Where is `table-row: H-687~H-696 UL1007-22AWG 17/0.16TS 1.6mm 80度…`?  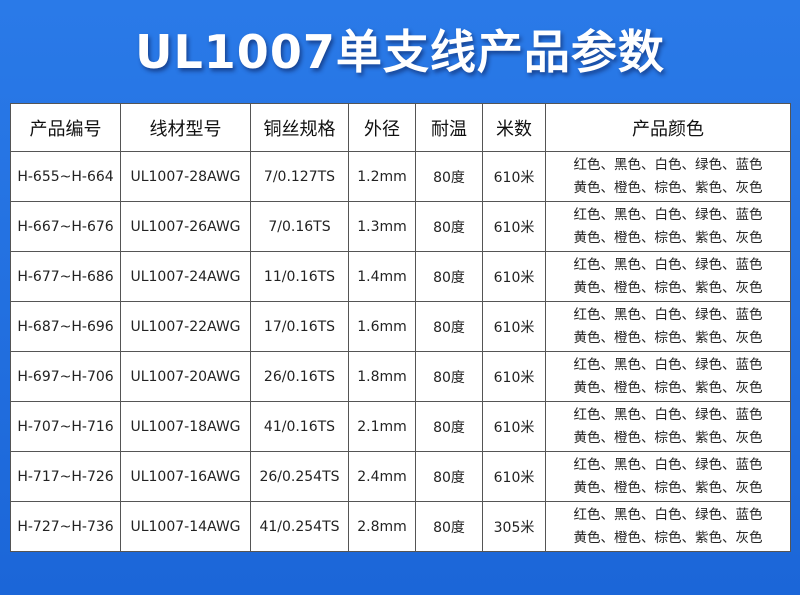
table-row: H-687~H-696 UL1007-22AWG 17/0.16TS 1.6mm 80度… is located at coordinates (400, 326).